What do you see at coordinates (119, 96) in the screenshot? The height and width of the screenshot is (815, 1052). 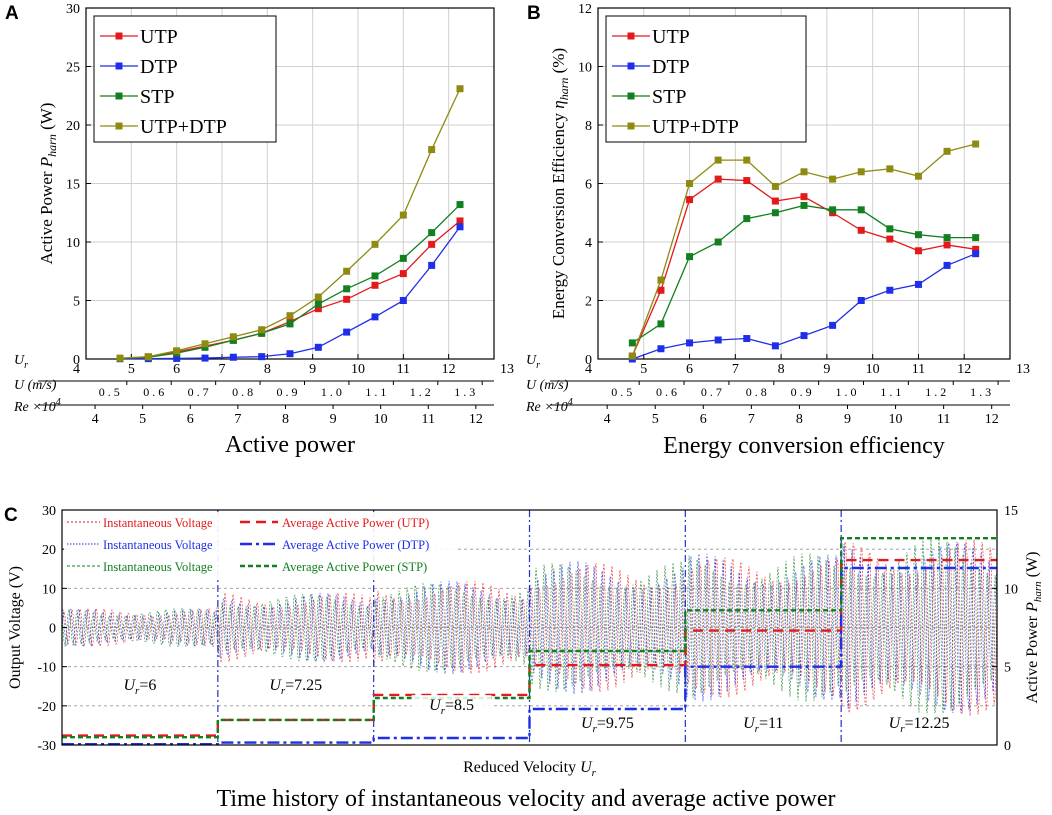 I see `legend-marker-stp` at bounding box center [119, 96].